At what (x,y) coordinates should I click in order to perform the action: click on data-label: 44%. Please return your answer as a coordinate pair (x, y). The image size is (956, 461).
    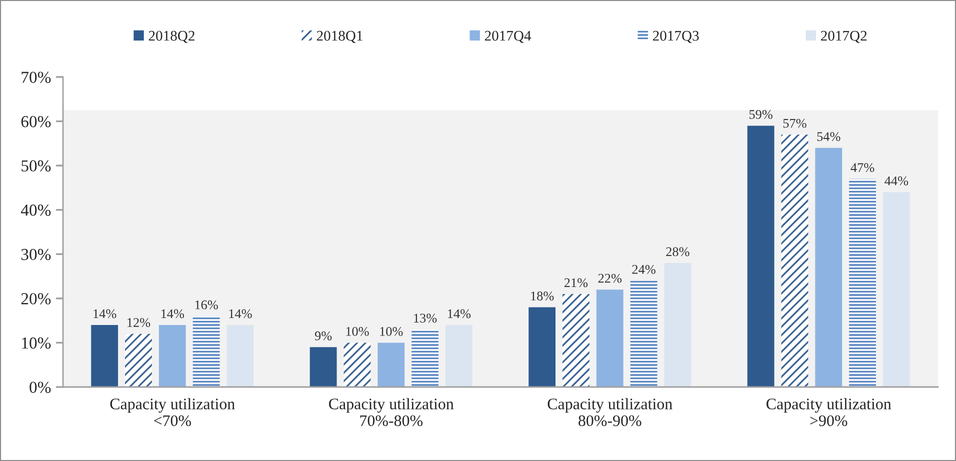
    Looking at the image, I should click on (896, 181).